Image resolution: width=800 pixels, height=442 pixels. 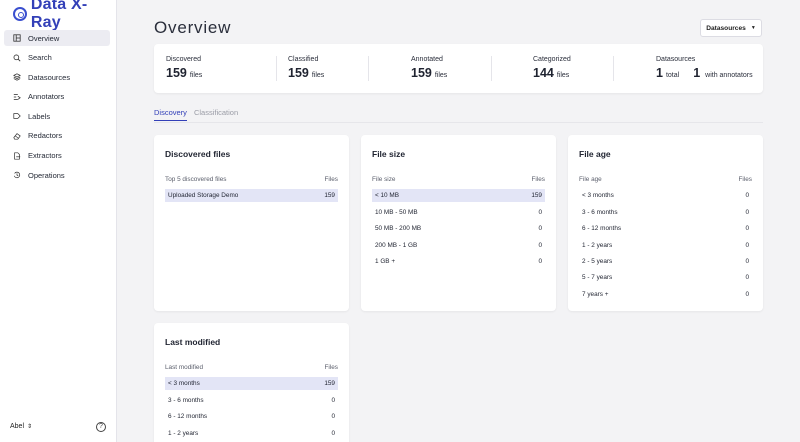 What do you see at coordinates (196, 179) in the screenshot?
I see `column-header-label: Top 5 discovered files` at bounding box center [196, 179].